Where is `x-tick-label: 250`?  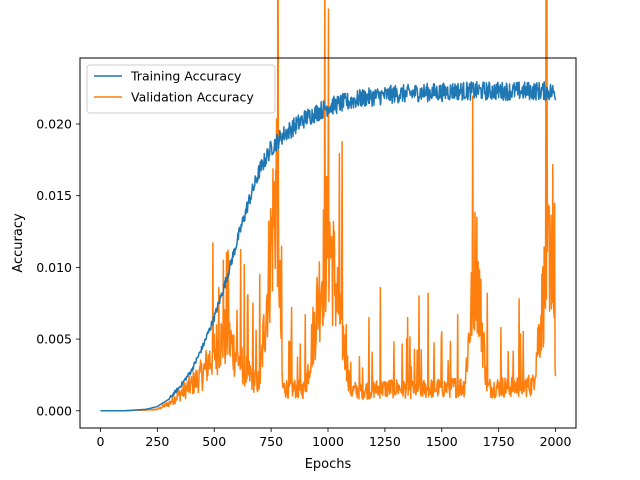
x-tick-label: 250 is located at coordinates (157, 441).